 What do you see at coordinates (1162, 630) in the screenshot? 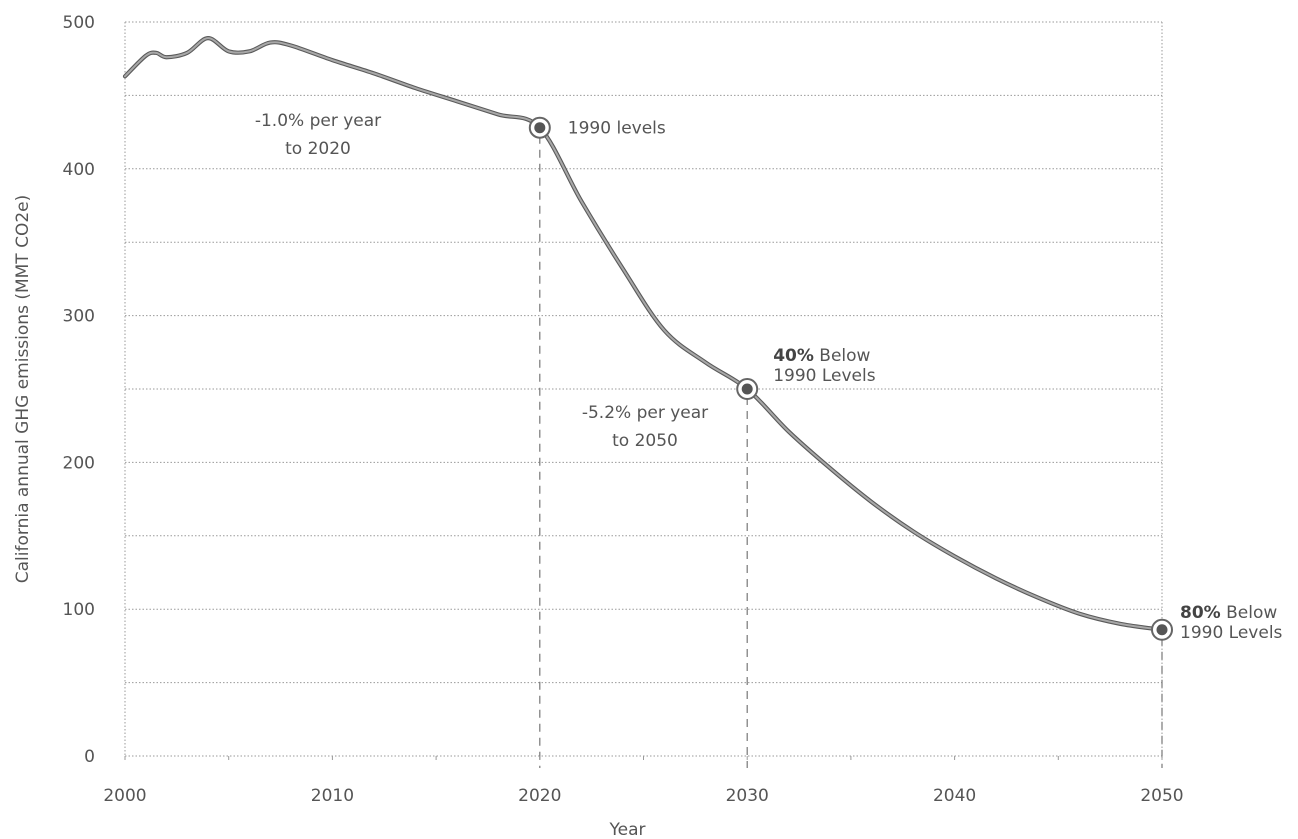
I see `marker-dot-2050` at bounding box center [1162, 630].